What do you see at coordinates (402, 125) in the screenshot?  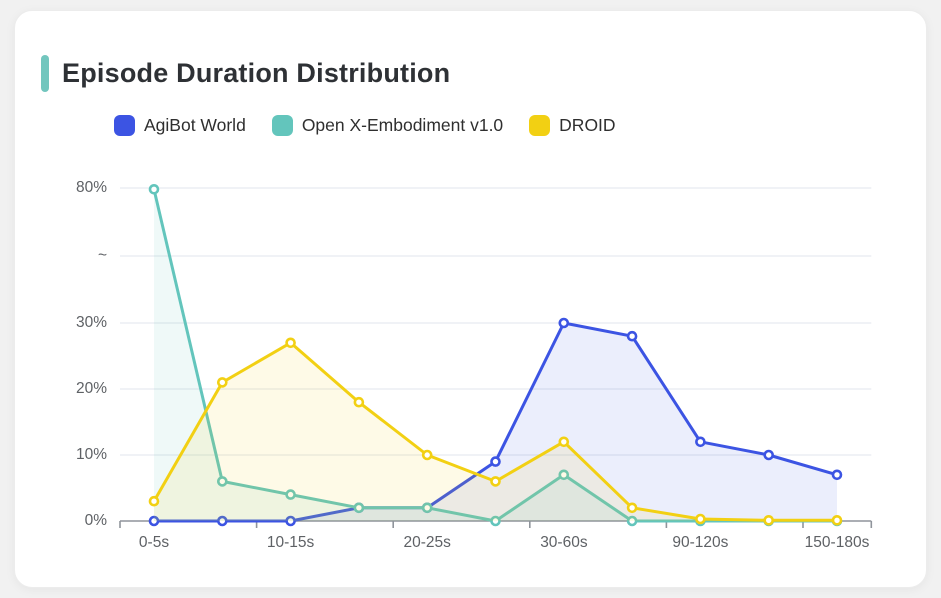 I see `legend-label-open-x-embodiment: Open X-Embodiment v1.0` at bounding box center [402, 125].